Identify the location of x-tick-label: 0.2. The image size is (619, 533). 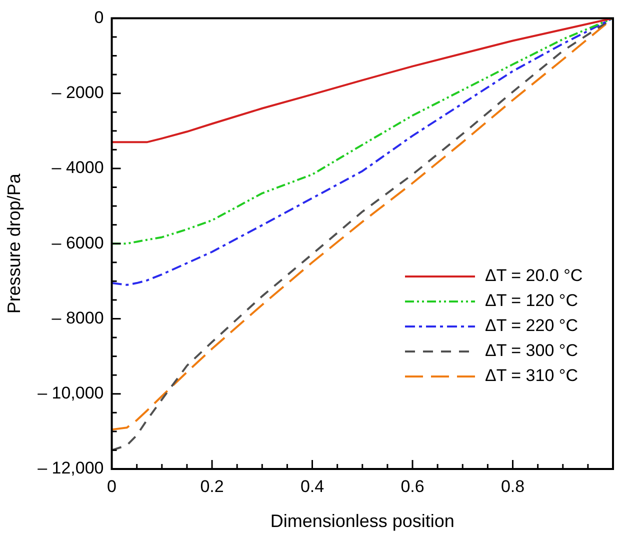
(212, 486).